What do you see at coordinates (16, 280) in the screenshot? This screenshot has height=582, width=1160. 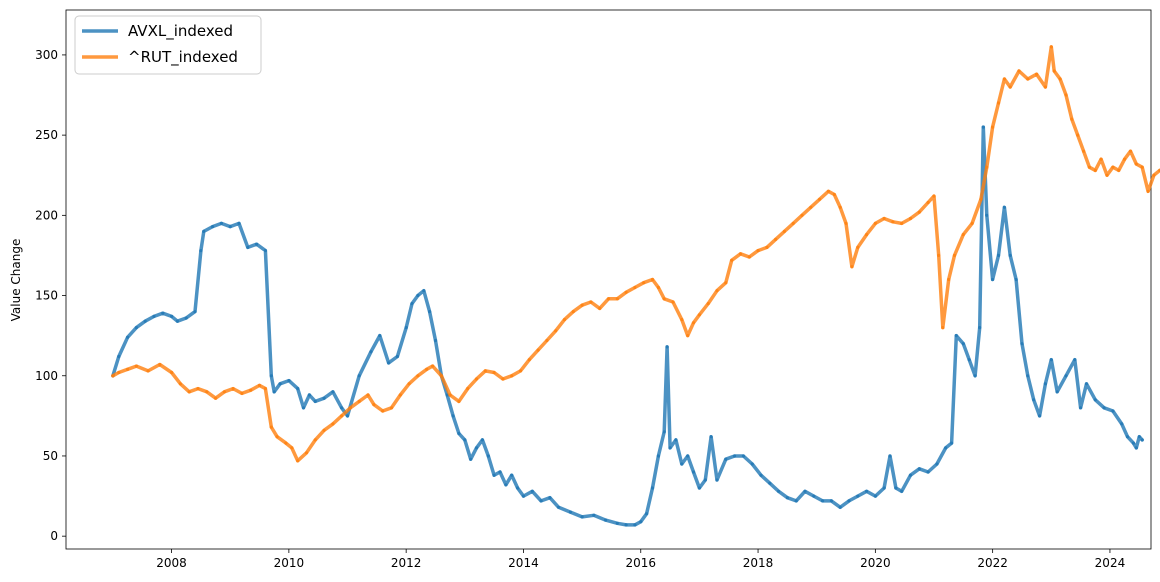 I see `y-axis-label: Value Change` at bounding box center [16, 280].